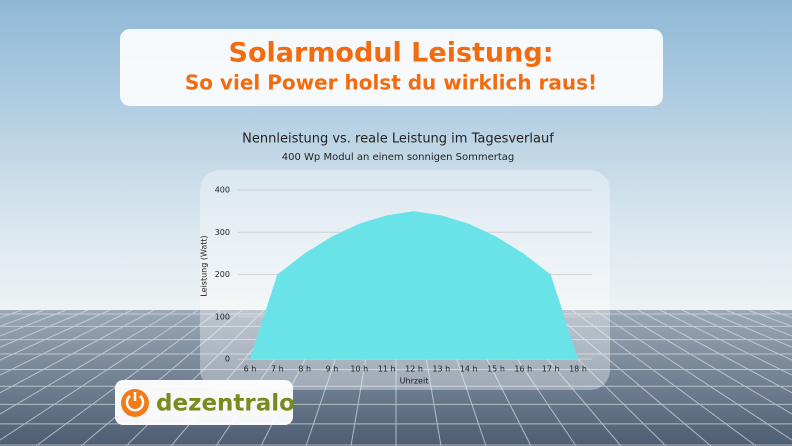 This screenshot has width=792, height=446. What do you see at coordinates (551, 369) in the screenshot?
I see `x-tick-label: 17 h` at bounding box center [551, 369].